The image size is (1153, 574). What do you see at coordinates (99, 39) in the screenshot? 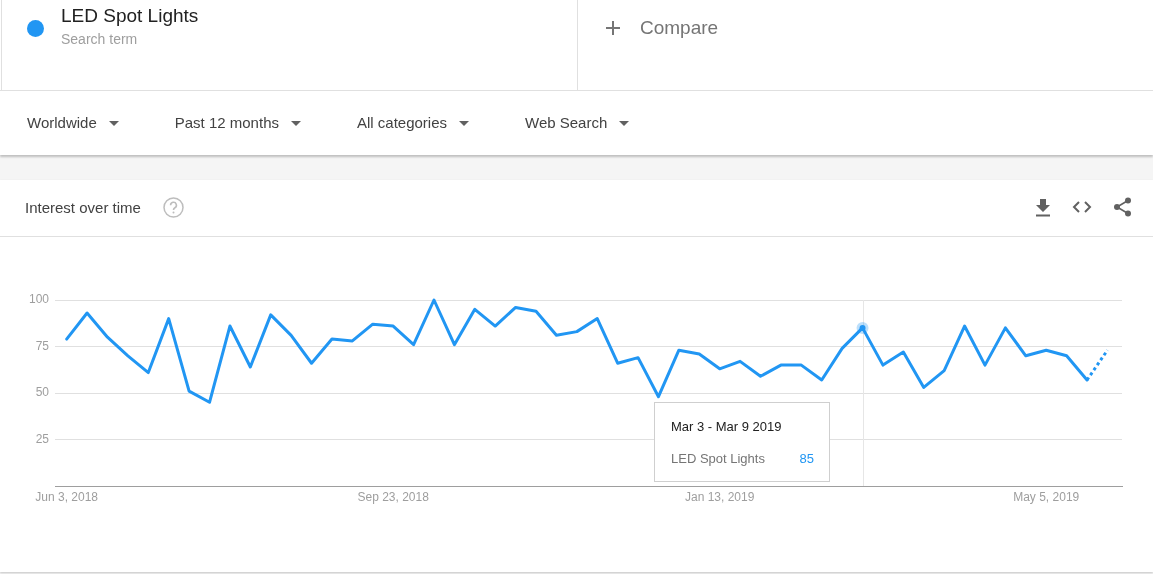
I see `text: Search term` at bounding box center [99, 39].